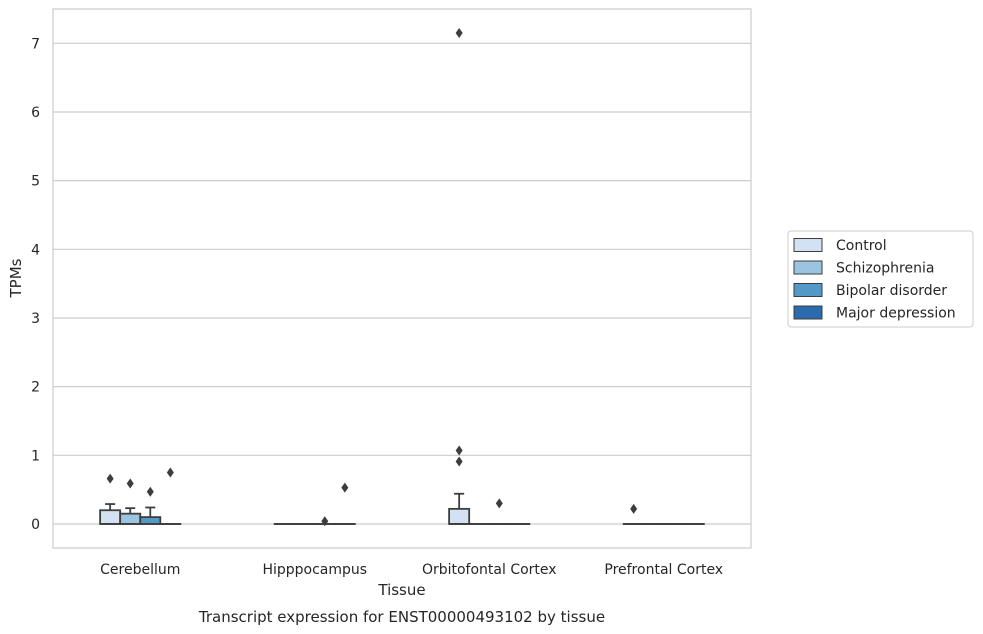 This screenshot has width=983, height=634. Describe the element at coordinates (35, 388) in the screenshot. I see `y-tick-label-2: 2` at that location.